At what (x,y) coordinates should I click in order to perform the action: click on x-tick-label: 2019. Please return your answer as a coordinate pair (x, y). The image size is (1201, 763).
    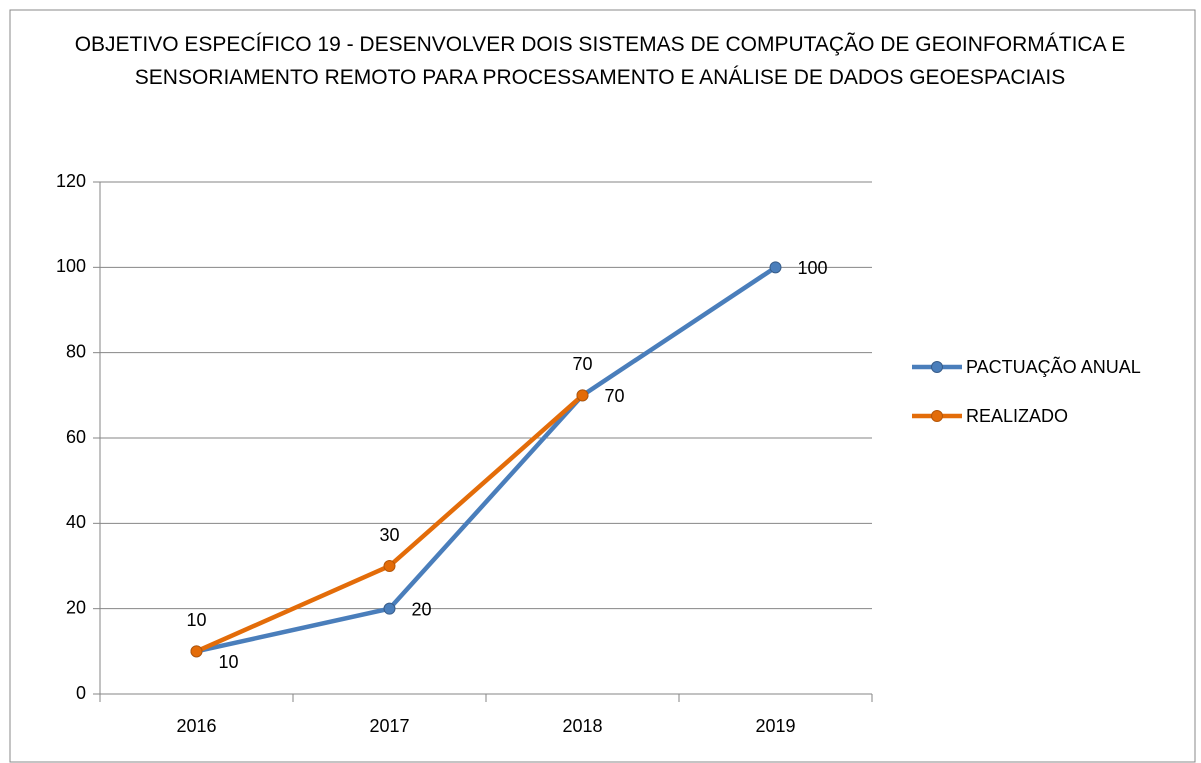
    Looking at the image, I should click on (775, 726).